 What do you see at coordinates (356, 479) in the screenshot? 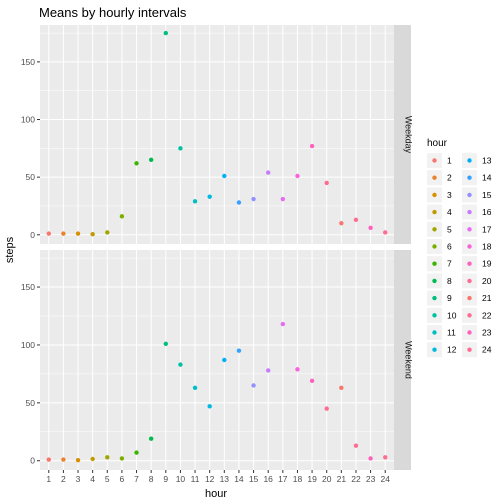
I see `x-tick-label: 22` at bounding box center [356, 479].